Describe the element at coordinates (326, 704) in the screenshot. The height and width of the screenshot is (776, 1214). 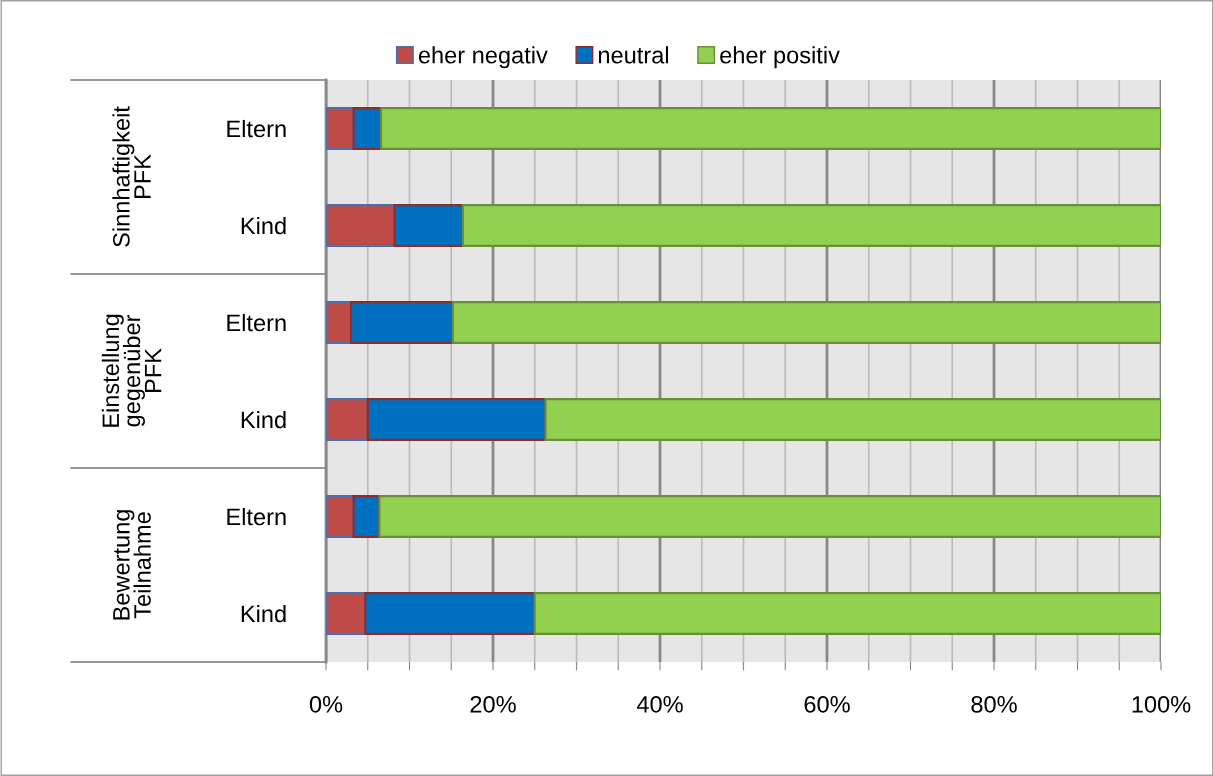
I see `x-tick-label: 0%` at that location.